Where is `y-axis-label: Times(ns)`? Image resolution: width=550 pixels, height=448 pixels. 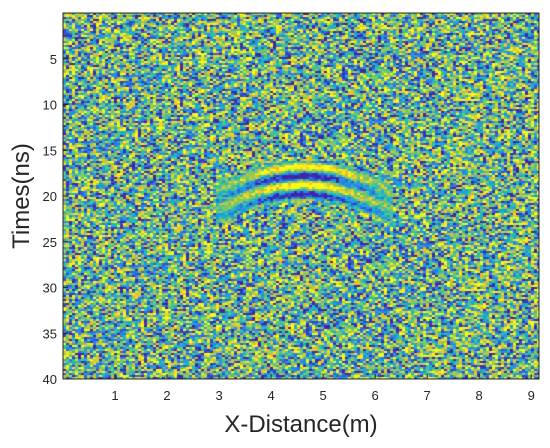 y-axis-label: Times(ns) is located at coordinates (21, 196).